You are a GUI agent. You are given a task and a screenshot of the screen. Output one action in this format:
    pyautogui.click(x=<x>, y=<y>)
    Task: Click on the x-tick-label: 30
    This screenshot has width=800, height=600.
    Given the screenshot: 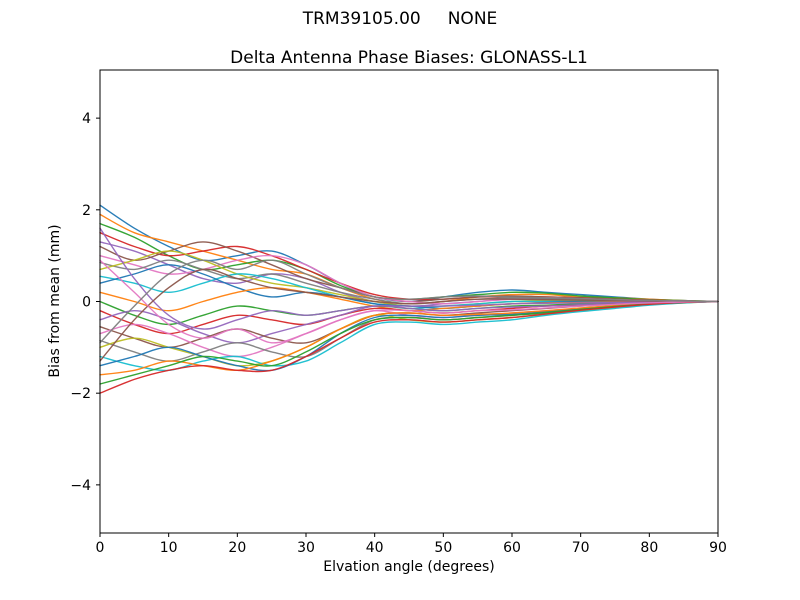 What is the action you would take?
    pyautogui.click(x=306, y=548)
    